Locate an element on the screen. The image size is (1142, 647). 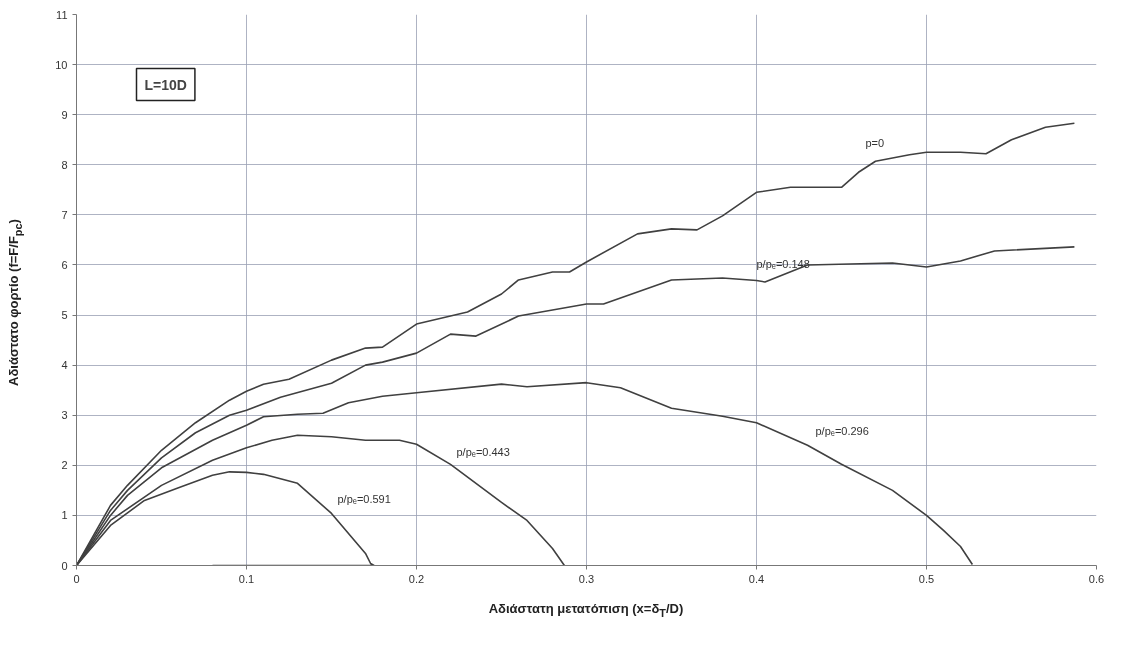
y-tick-label: 5 is located at coordinates (64, 315).